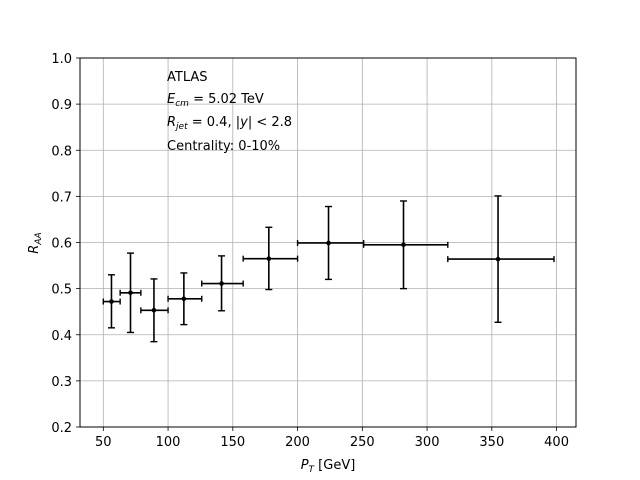 Image resolution: width=640 pixels, height=480 pixels. I want to click on y-tick-label: 0.3, so click(61, 382).